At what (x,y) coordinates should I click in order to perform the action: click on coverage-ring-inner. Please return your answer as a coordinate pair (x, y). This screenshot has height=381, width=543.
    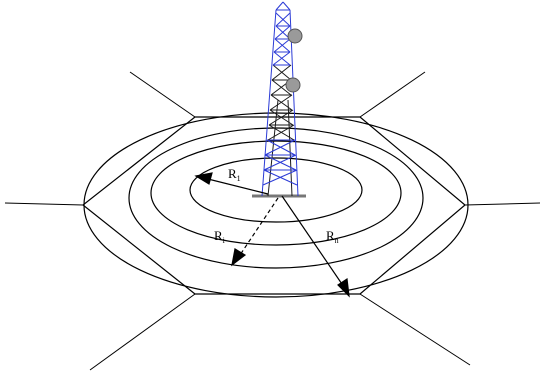
    Looking at the image, I should click on (276, 190).